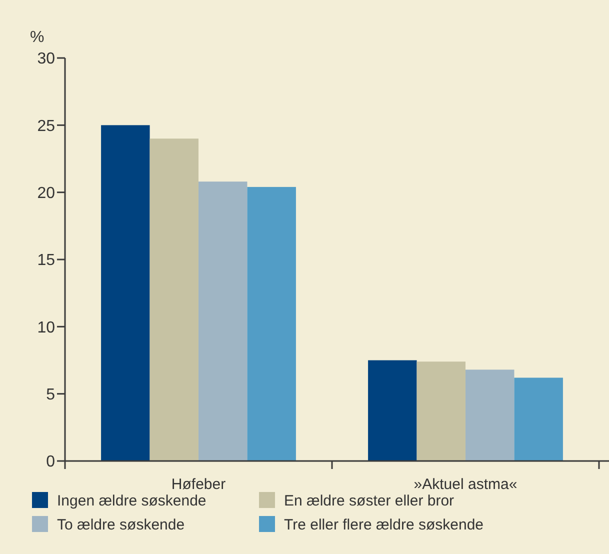 This screenshot has width=609, height=554. Describe the element at coordinates (37, 37) in the screenshot. I see `y-axis-title: %` at that location.